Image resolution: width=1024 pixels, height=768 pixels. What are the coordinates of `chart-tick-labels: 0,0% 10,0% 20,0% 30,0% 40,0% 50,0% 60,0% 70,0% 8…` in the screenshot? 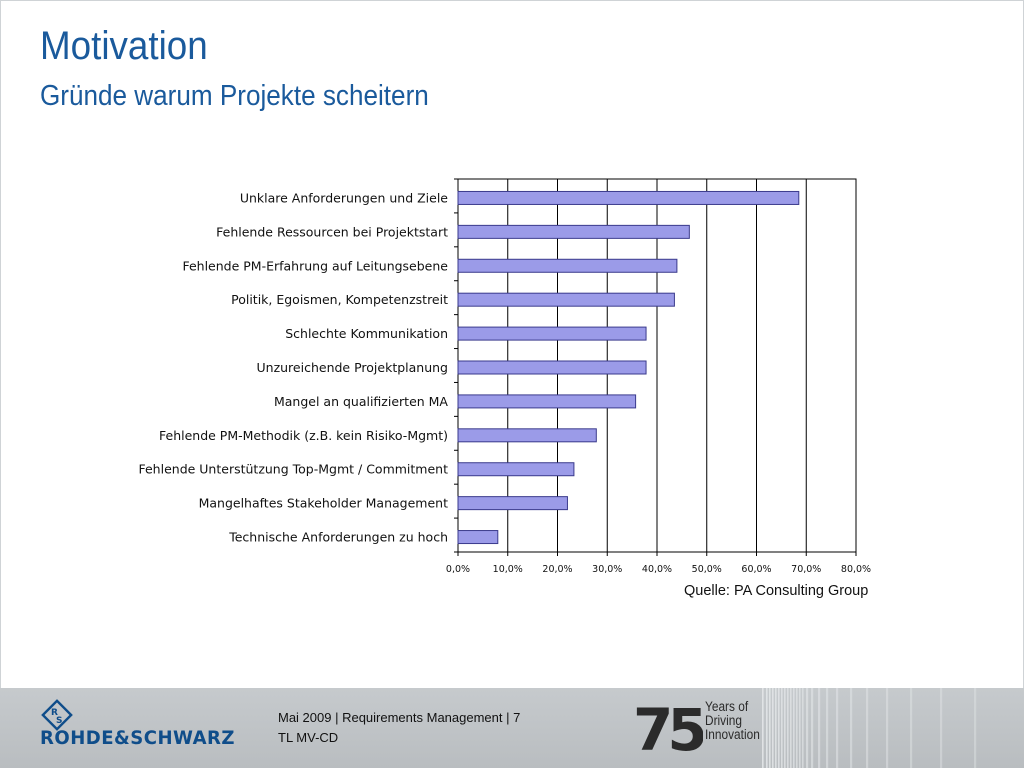 It's located at (658, 569).